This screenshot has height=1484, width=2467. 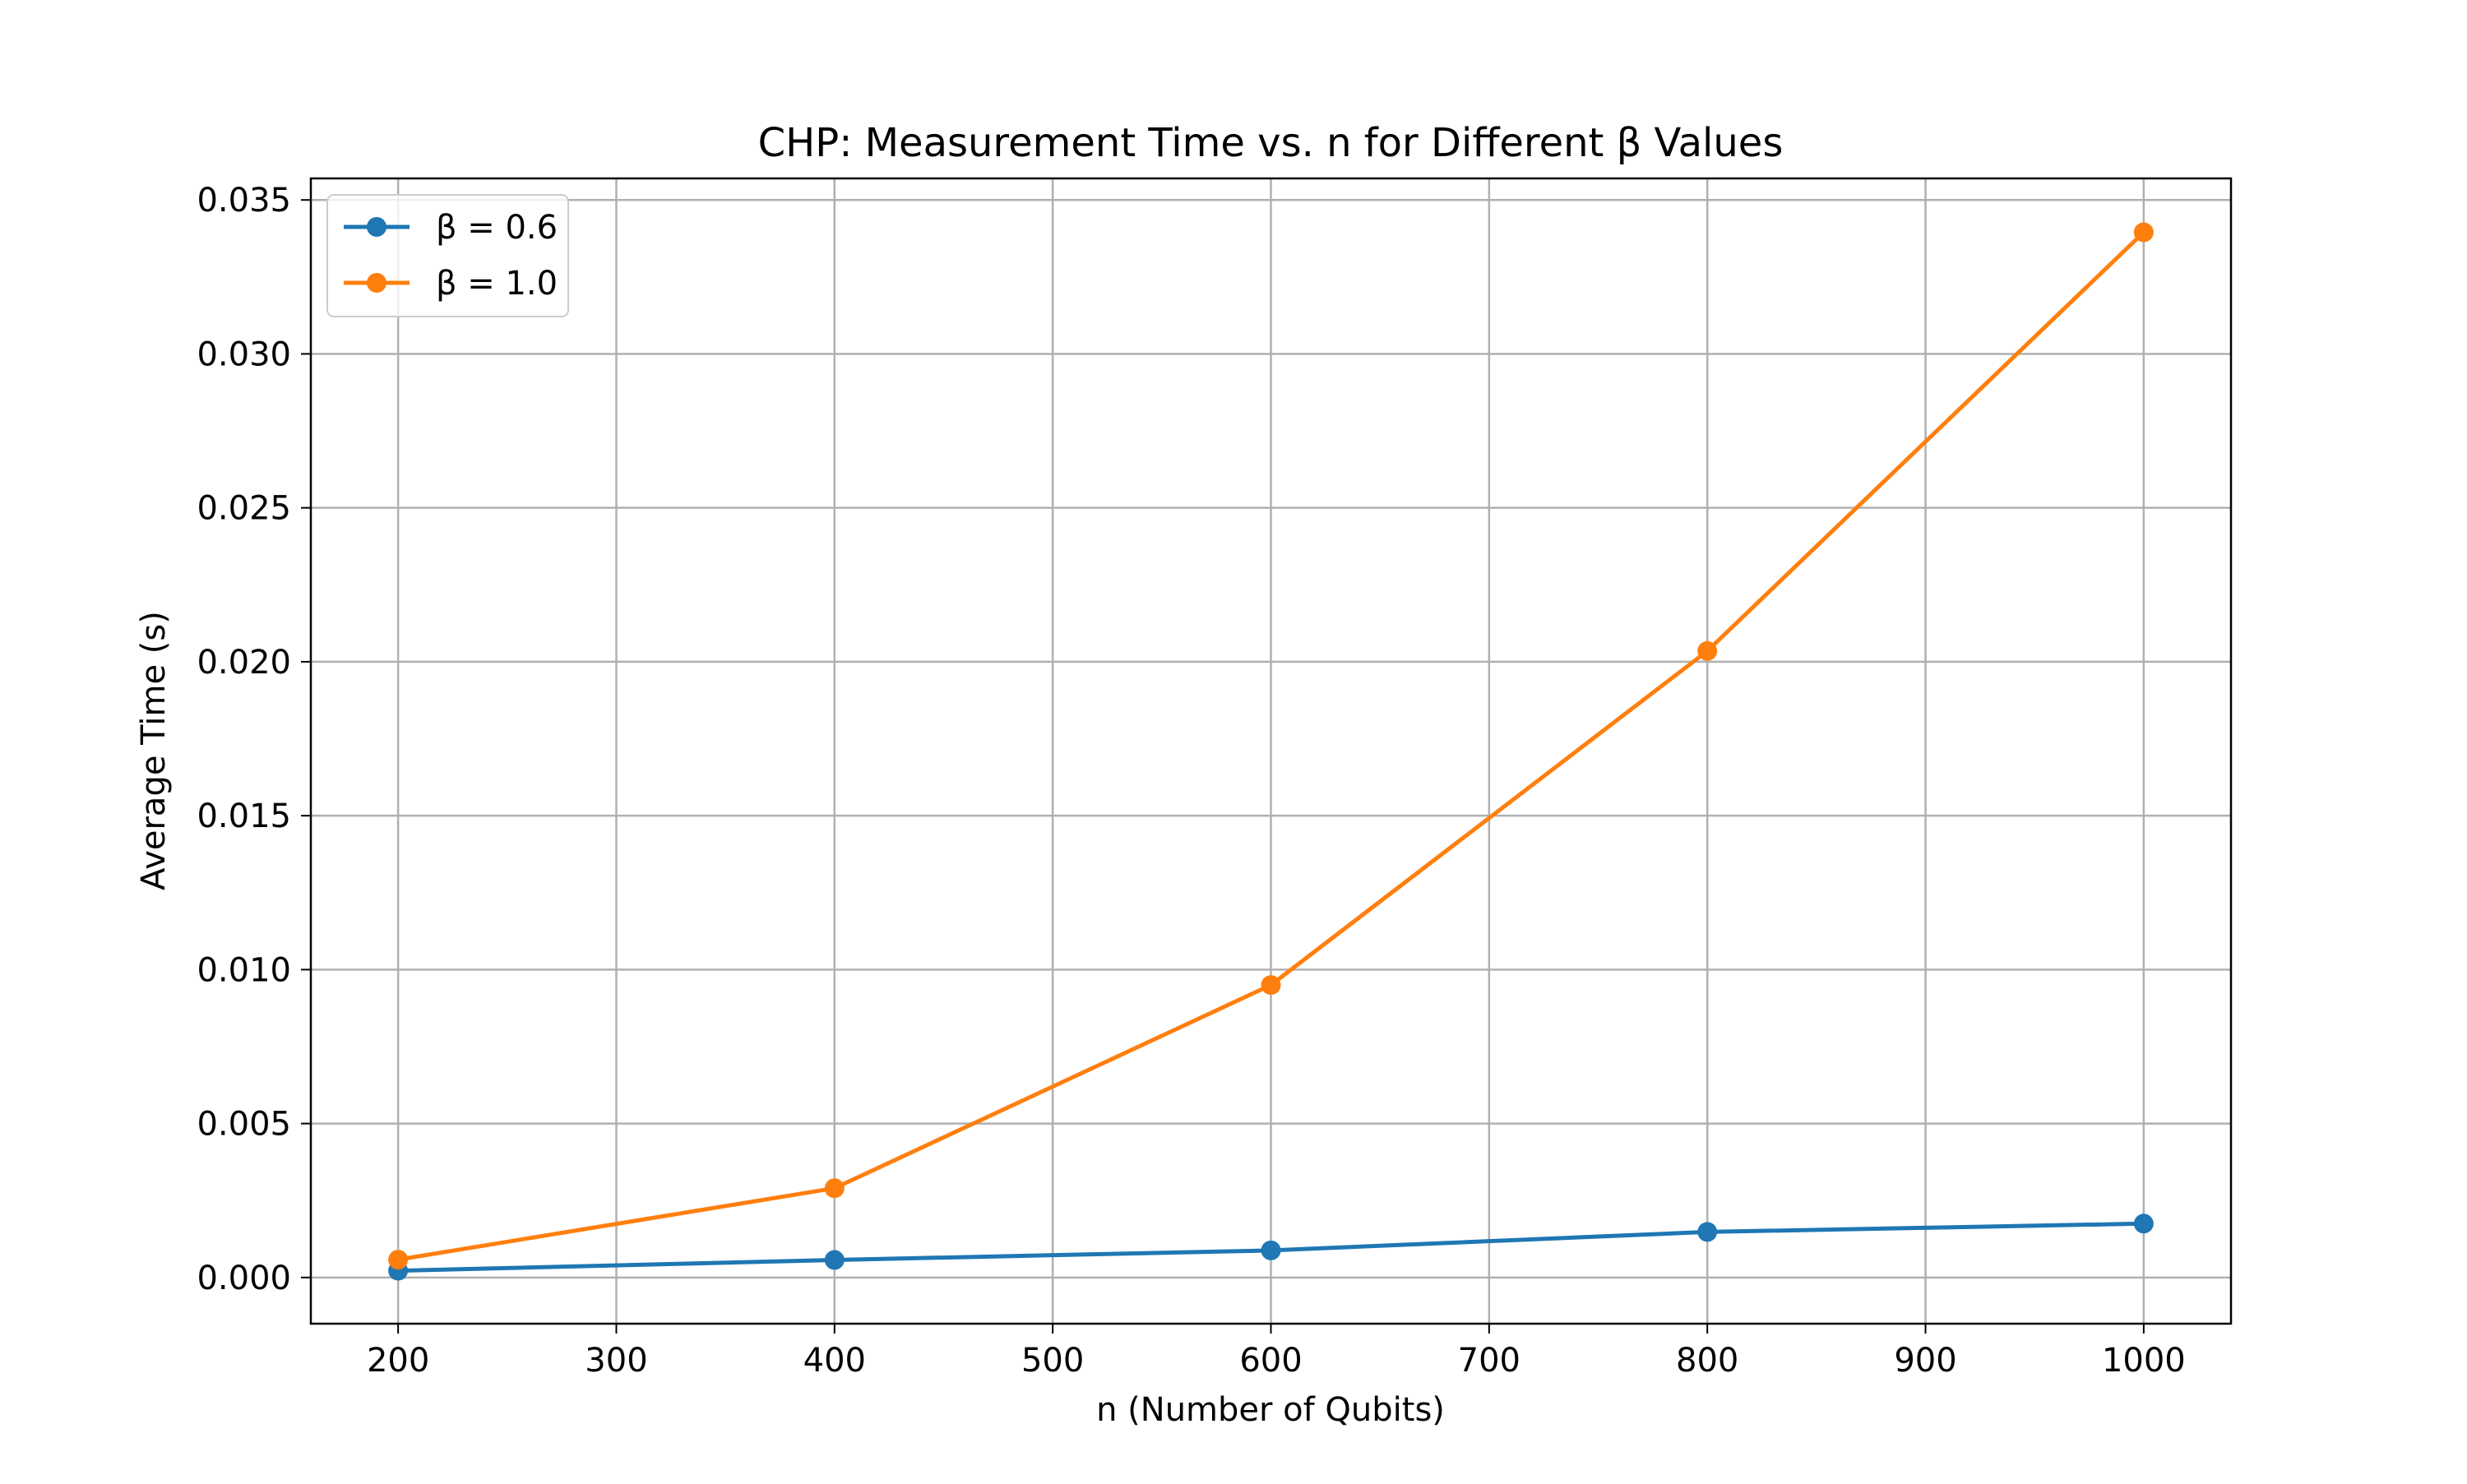 What do you see at coordinates (616, 1361) in the screenshot?
I see `x-tick-label: 300` at bounding box center [616, 1361].